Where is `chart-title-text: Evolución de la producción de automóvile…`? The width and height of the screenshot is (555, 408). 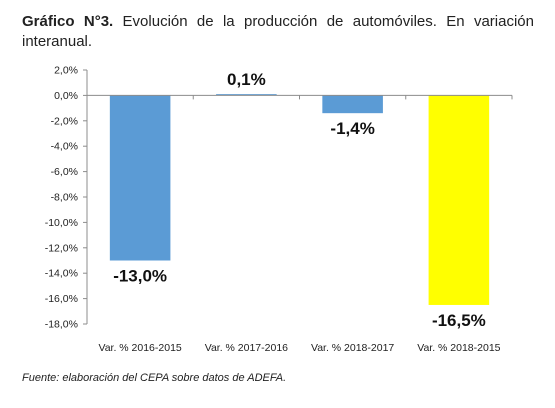 chart-title-text: Evolución de la producción de automóvile… is located at coordinates (278, 31).